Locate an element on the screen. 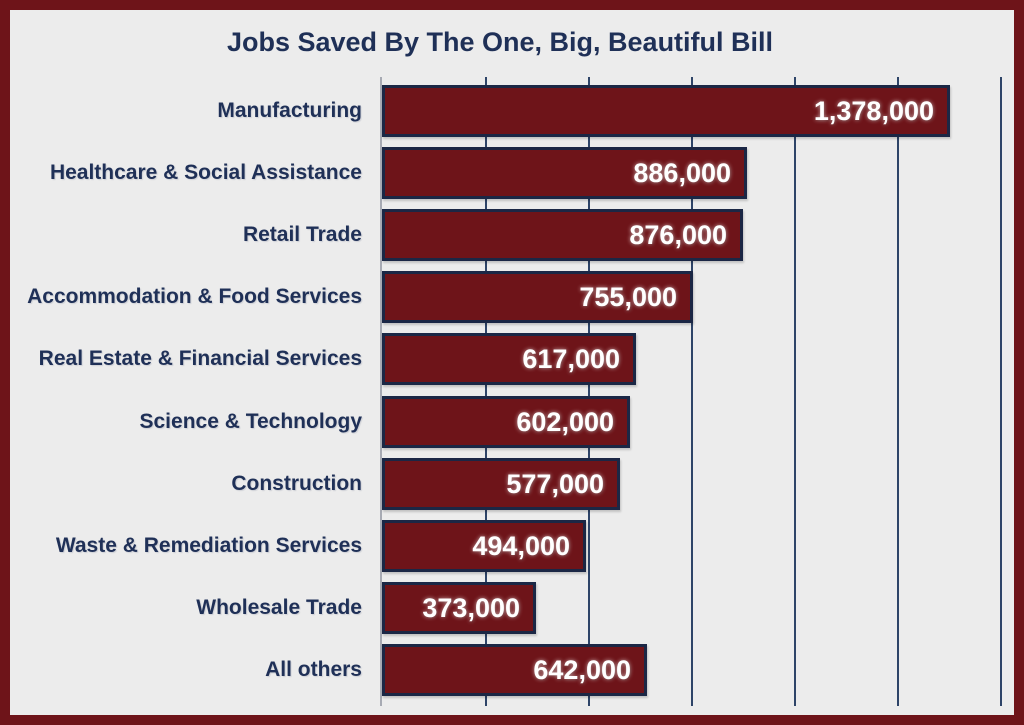  bar-value-label: 617,000 is located at coordinates (571, 359).